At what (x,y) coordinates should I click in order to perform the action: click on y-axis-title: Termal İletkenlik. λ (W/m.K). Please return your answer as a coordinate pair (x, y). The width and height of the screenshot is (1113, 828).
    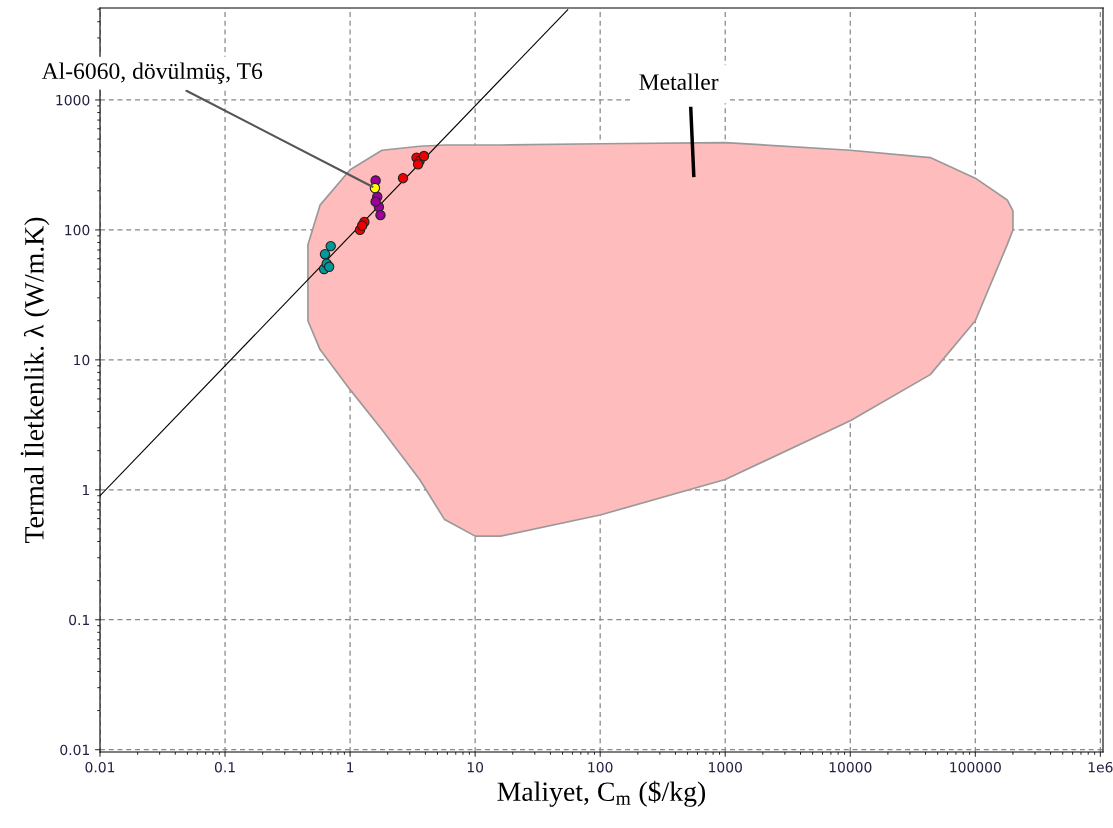
    Looking at the image, I should click on (35, 380).